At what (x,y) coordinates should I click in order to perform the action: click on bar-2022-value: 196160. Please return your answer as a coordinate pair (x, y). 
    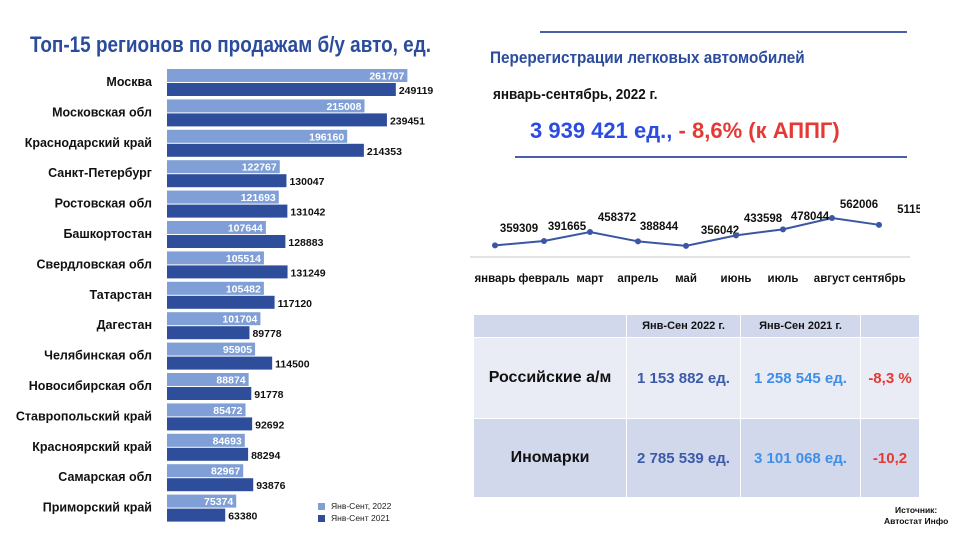
    Looking at the image, I should click on (326, 137).